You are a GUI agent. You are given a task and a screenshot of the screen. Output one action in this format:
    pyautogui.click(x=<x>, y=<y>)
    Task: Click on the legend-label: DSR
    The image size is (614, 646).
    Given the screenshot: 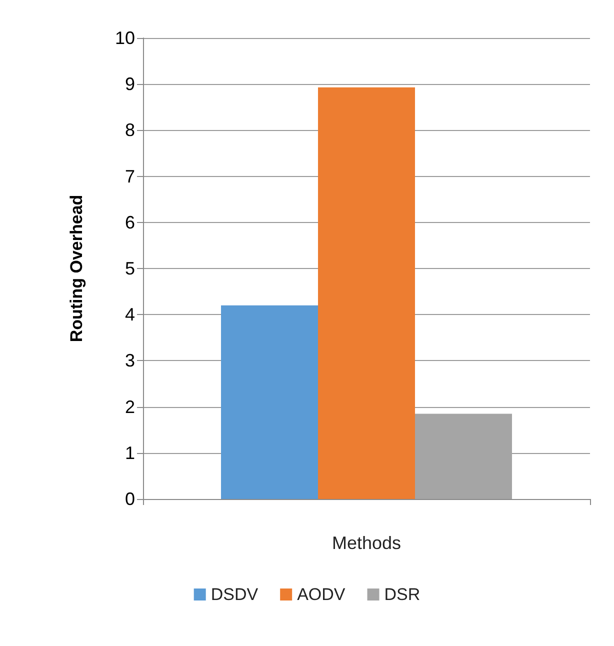 What is the action you would take?
    pyautogui.click(x=402, y=594)
    